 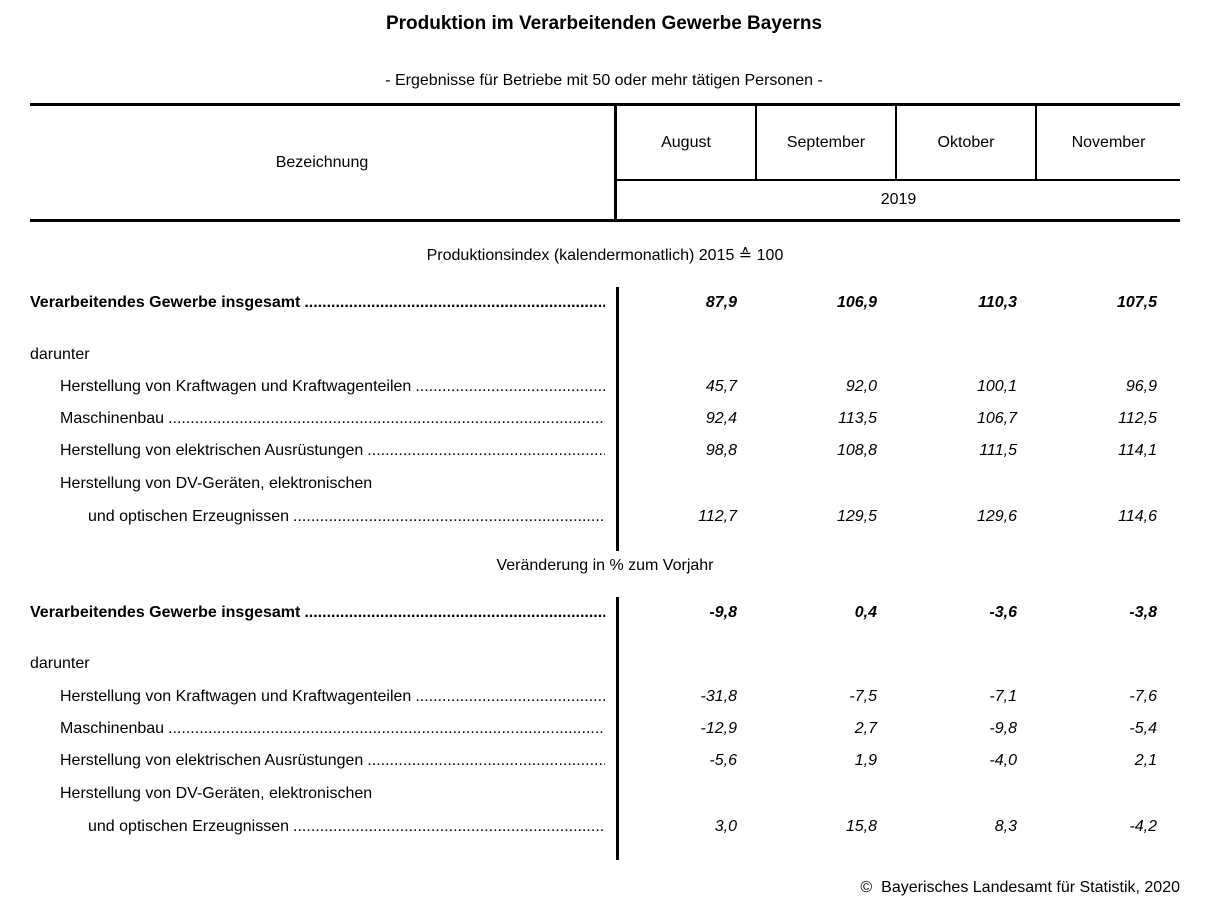 What do you see at coordinates (1143, 728) in the screenshot?
I see `value-cell: -5,4` at bounding box center [1143, 728].